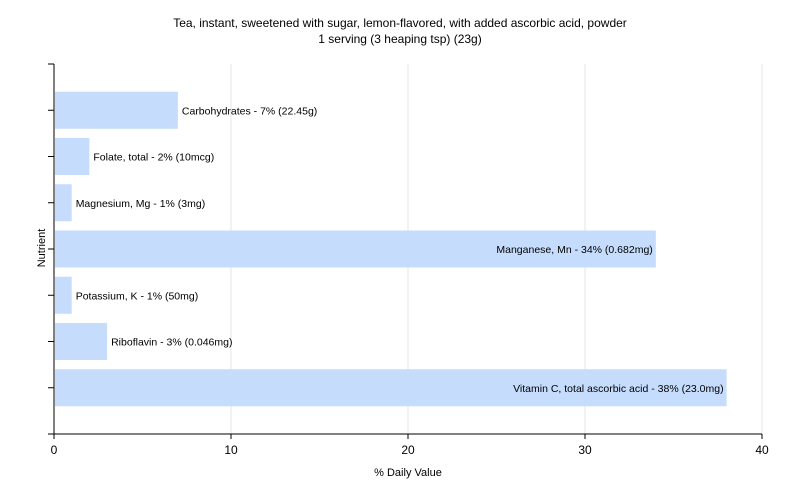 Image resolution: width=800 pixels, height=500 pixels. What do you see at coordinates (171, 343) in the screenshot?
I see `bar-label: Riboflavin - 3% (0.046mg)` at bounding box center [171, 343].